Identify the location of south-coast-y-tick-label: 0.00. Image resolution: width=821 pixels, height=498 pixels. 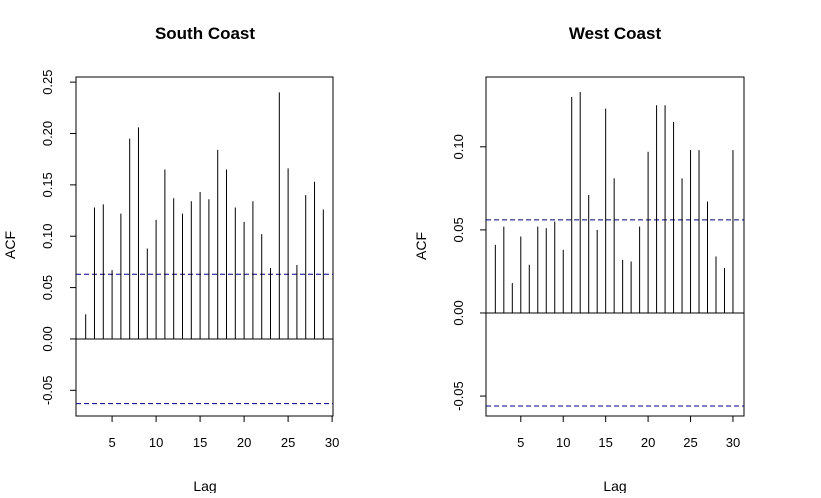
(47, 338).